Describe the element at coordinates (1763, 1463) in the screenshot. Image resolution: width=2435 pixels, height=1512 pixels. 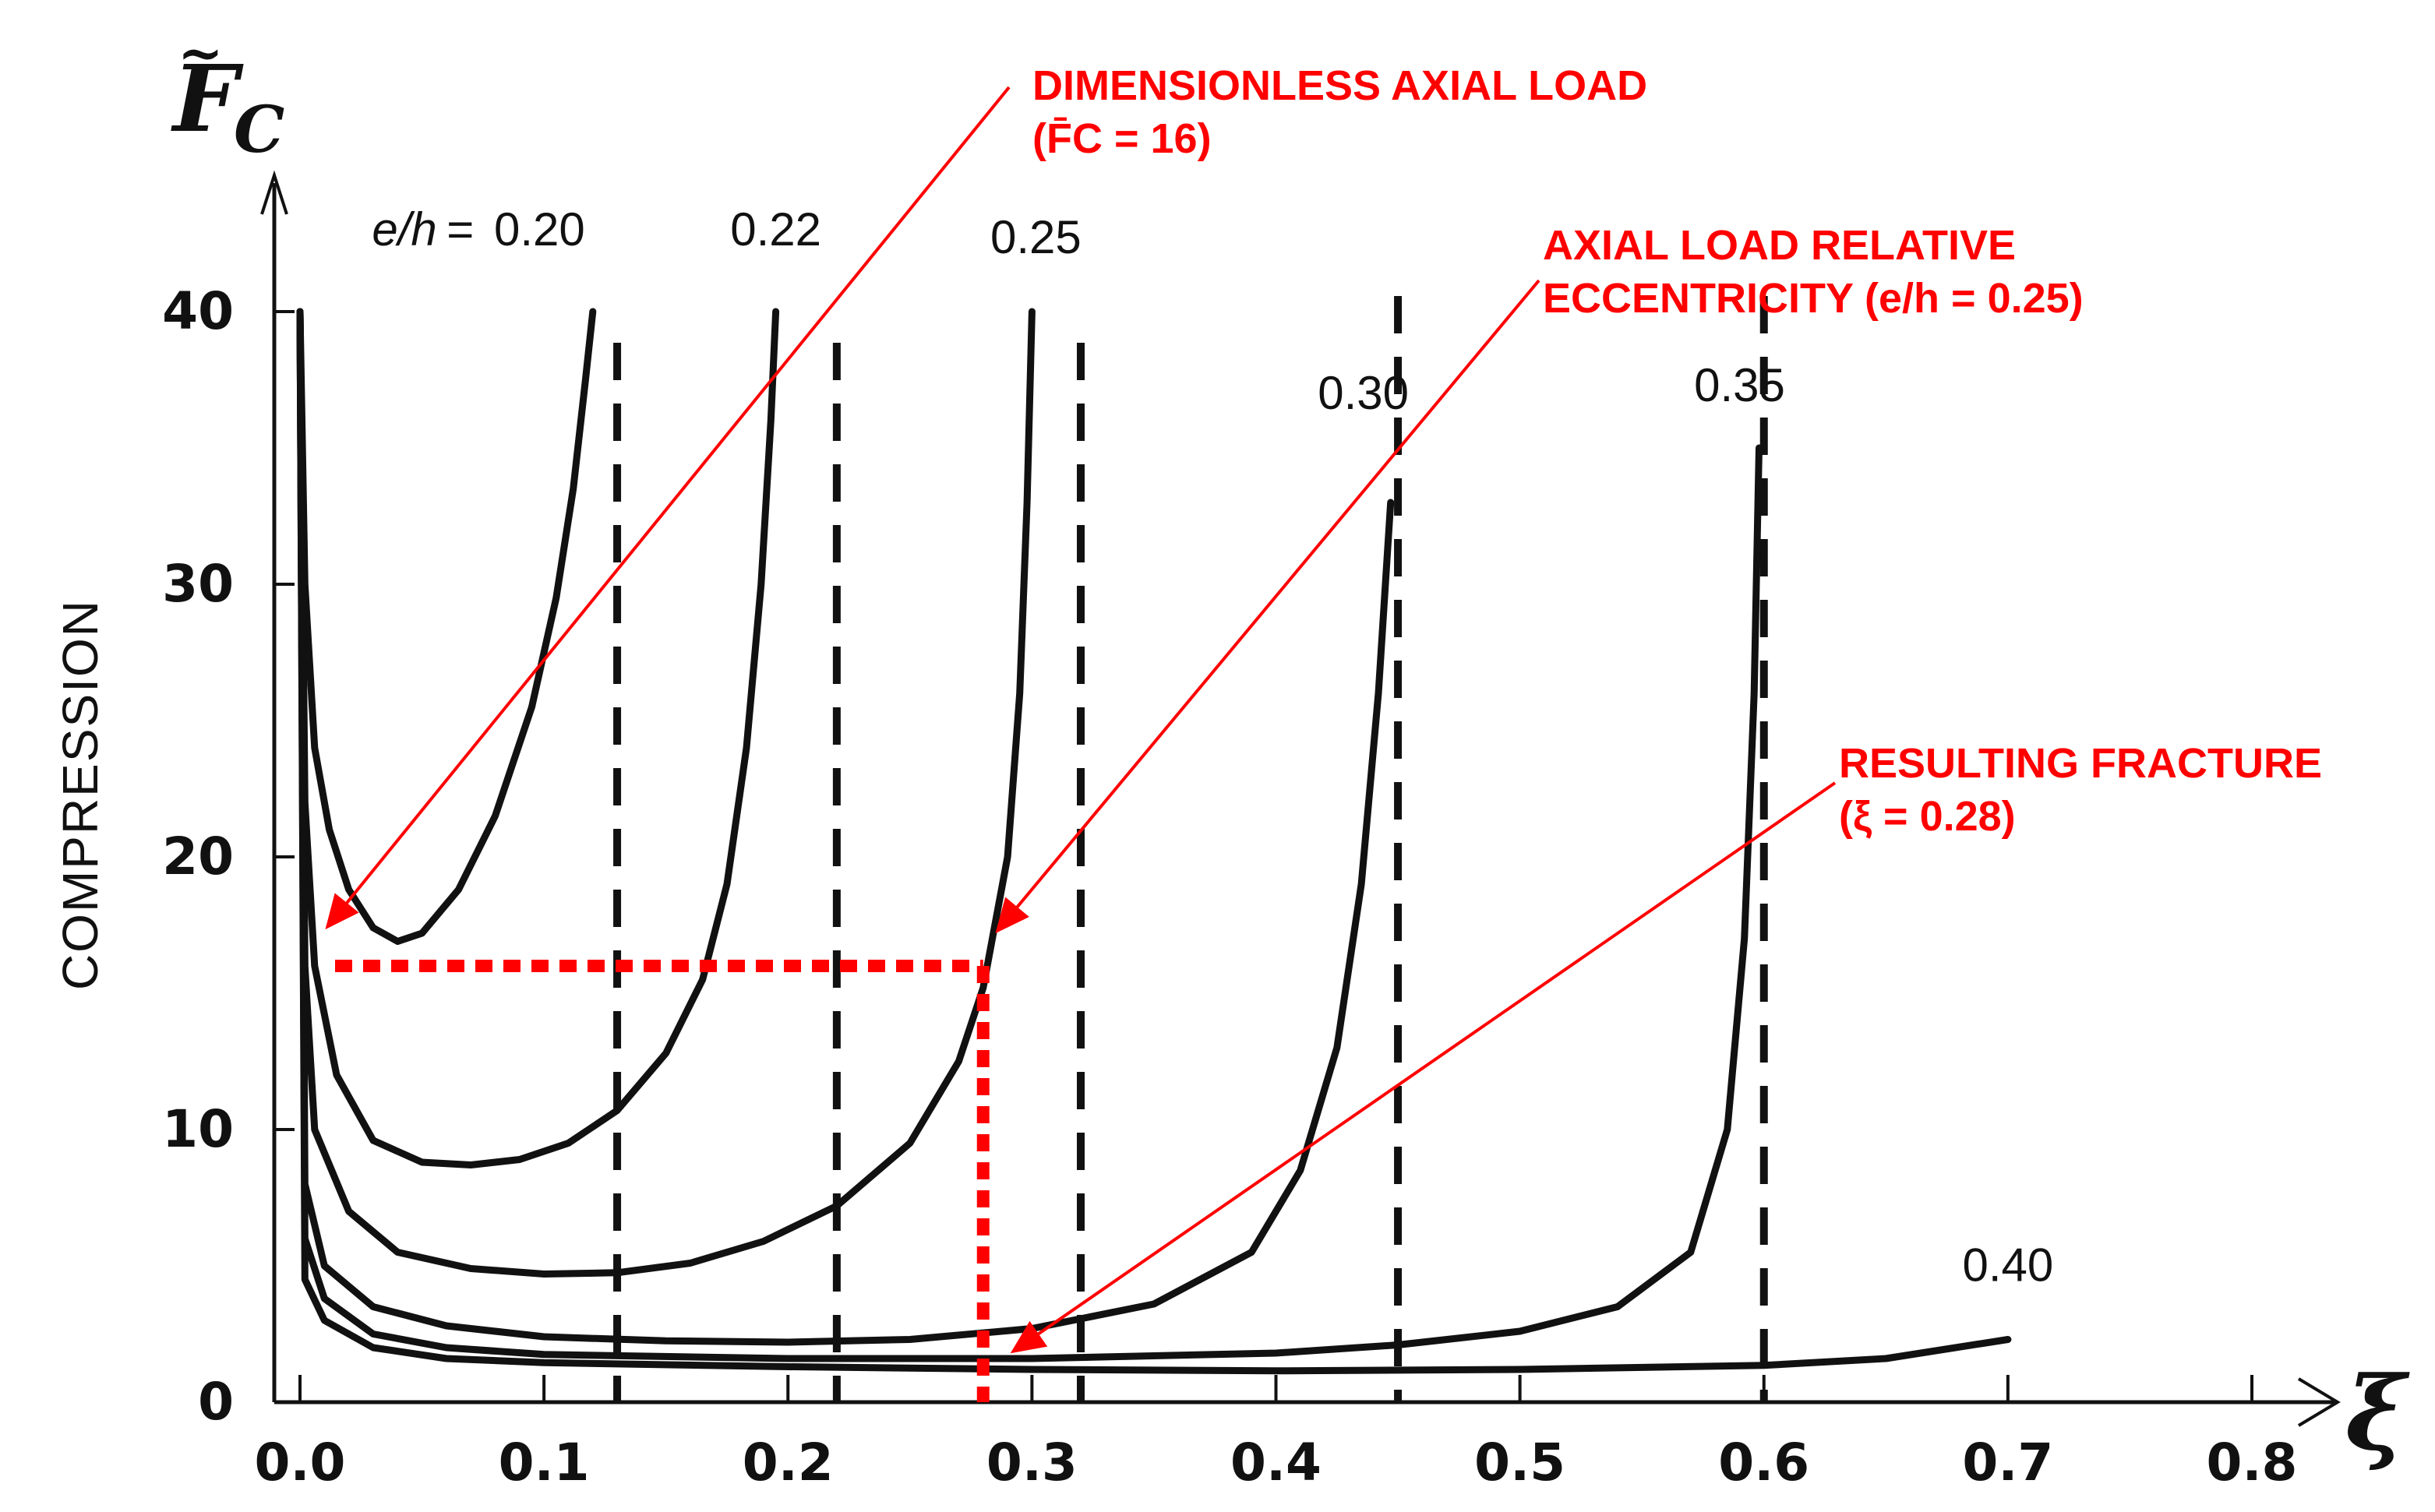
I see `x-tick-label: 0.6` at that location.